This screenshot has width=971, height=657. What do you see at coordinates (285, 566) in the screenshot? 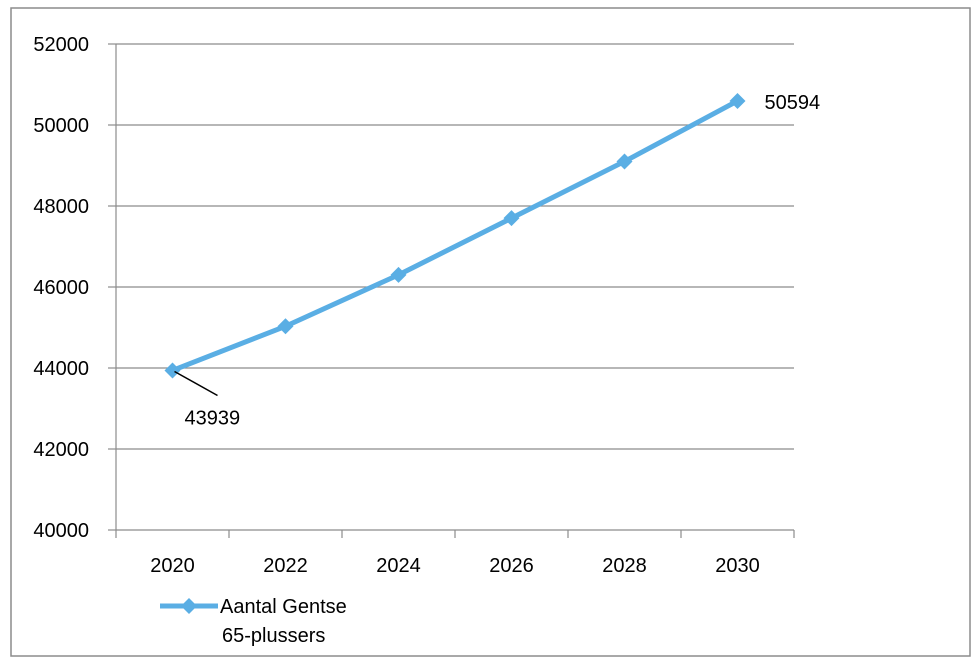
I see `x-tick-label: 2022` at bounding box center [285, 566].